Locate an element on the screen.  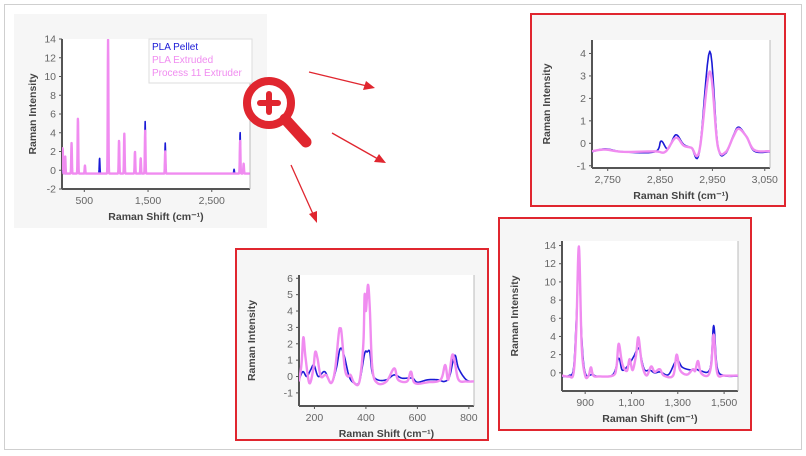
arrow-down-right-icon is located at coordinates (358, 147).